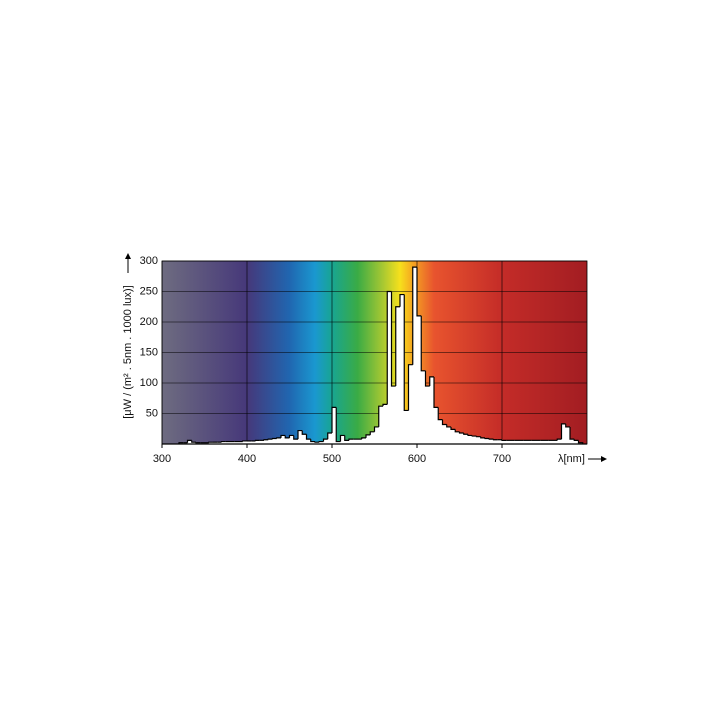 The height and width of the screenshot is (725, 720). Describe the element at coordinates (128, 351) in the screenshot. I see `y-axis-label: [μW / (m² . 5nm . 1000 lux)]` at that location.